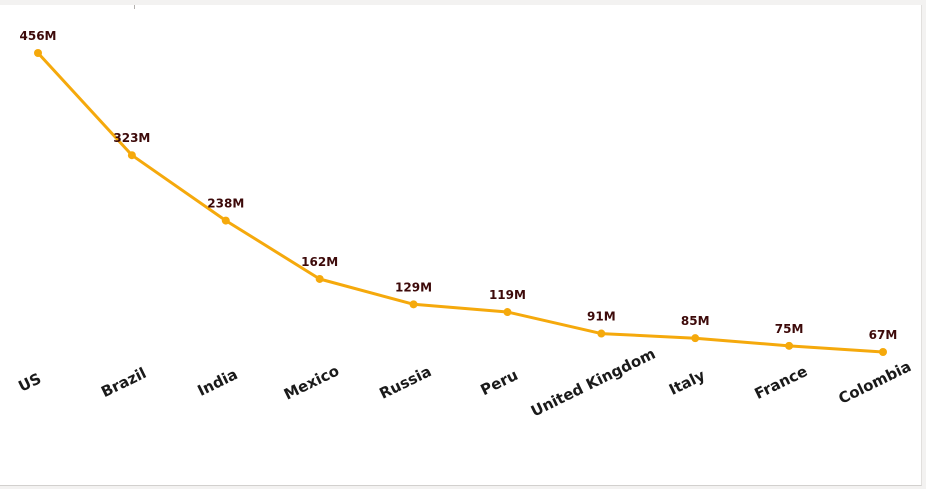 Image resolution: width=926 pixels, height=489 pixels. Describe the element at coordinates (406, 382) in the screenshot. I see `category-label-russia: Russia` at that location.